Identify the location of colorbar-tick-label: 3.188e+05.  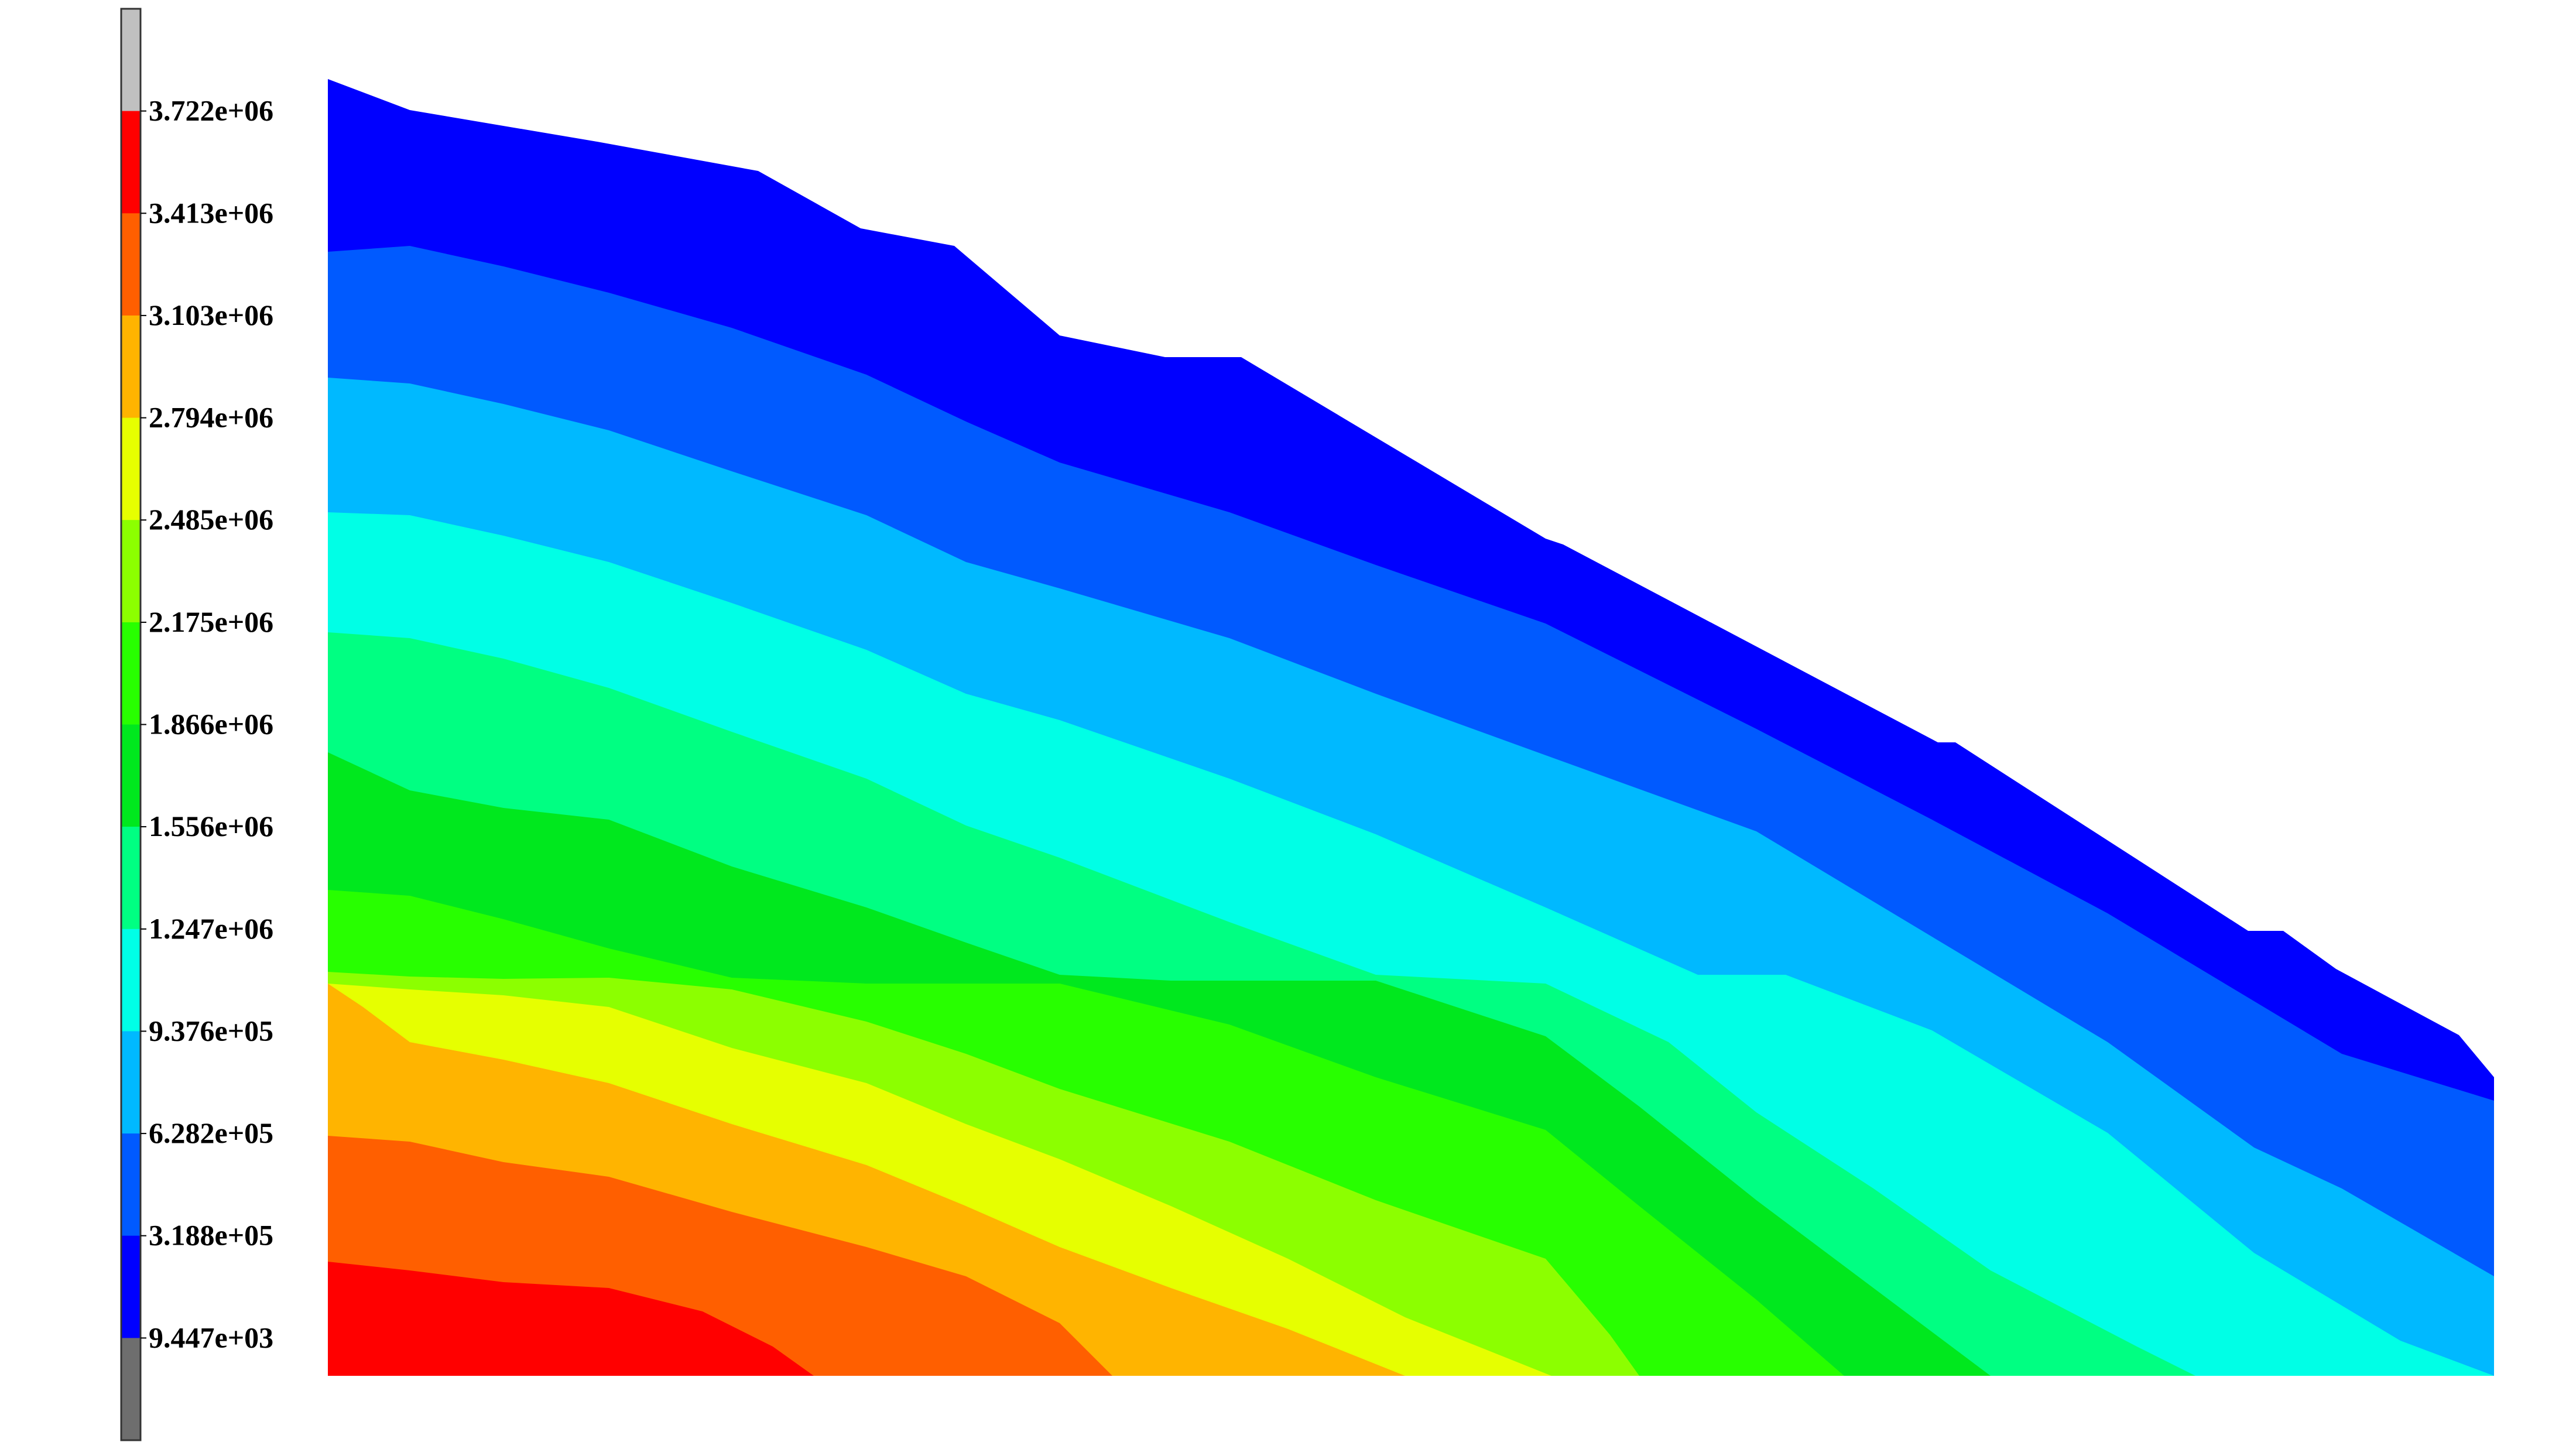
(211, 1235).